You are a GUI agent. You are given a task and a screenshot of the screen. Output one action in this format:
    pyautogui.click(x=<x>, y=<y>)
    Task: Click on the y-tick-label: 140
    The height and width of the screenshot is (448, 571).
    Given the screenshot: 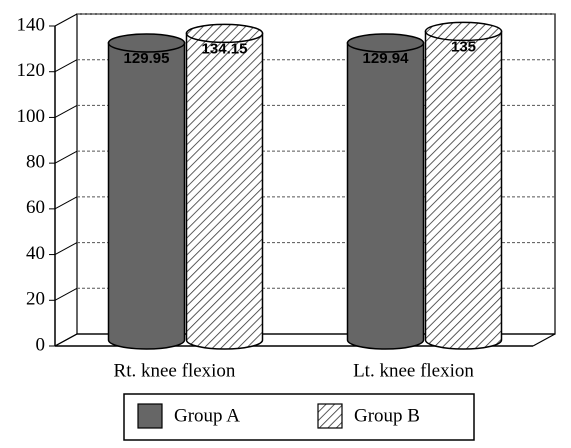 What is the action you would take?
    pyautogui.click(x=31, y=24)
    